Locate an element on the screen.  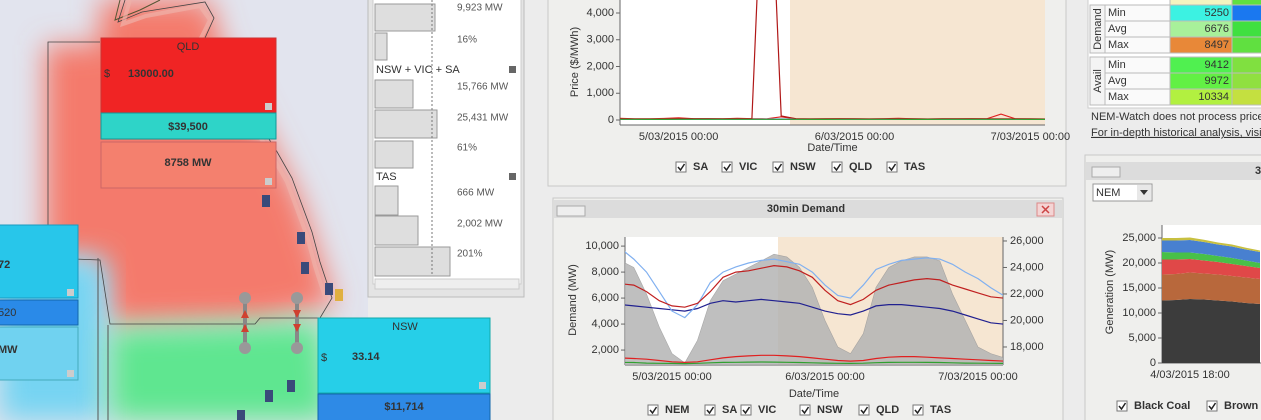
nsw-region is located at coordinates (220, 371).